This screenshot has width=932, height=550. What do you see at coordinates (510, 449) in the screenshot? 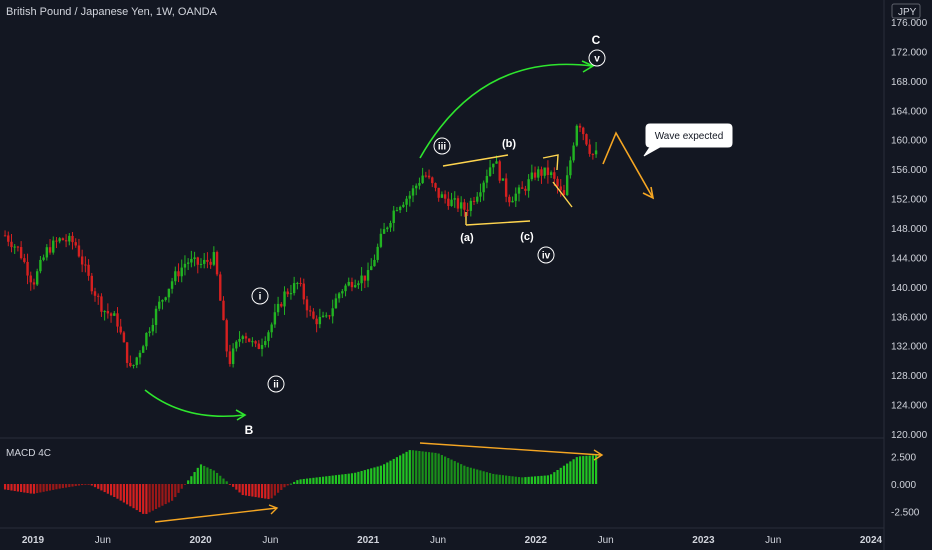
I see `divergence-top-line` at bounding box center [510, 449].